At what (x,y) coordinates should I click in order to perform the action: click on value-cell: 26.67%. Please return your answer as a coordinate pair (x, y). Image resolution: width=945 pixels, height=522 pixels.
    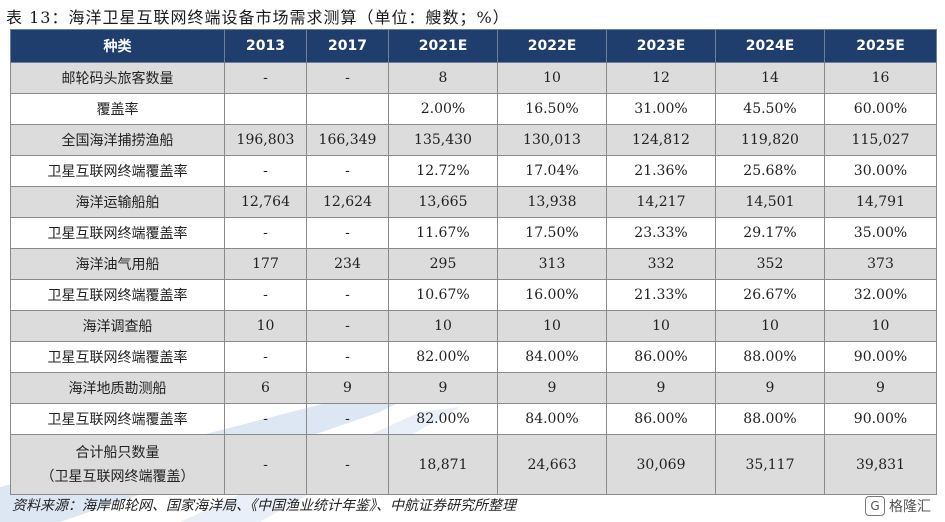
    Looking at the image, I should click on (770, 295).